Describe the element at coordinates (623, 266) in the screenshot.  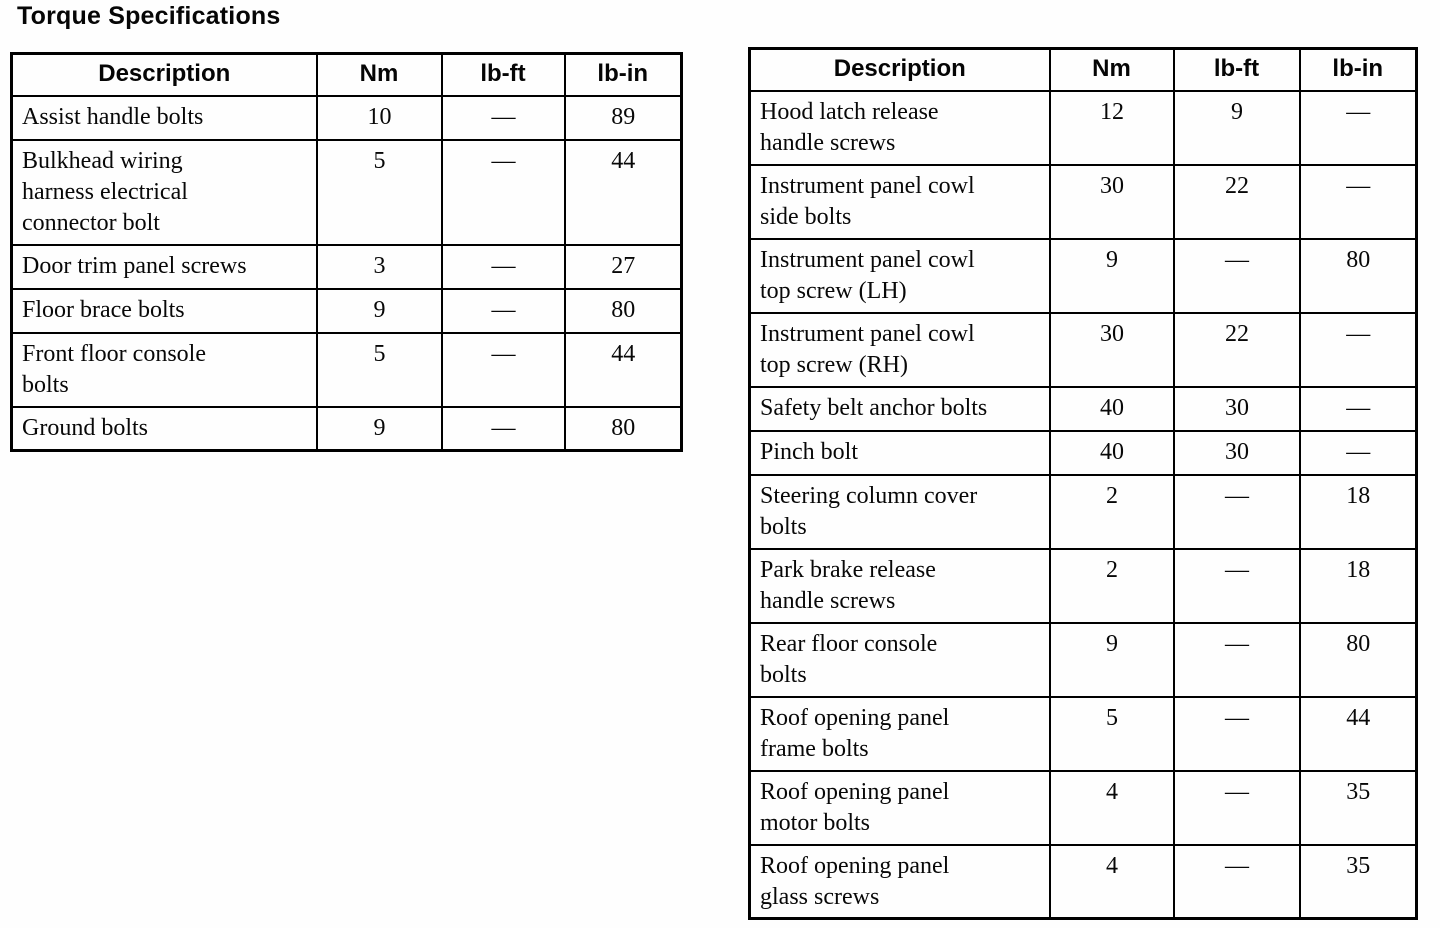
I see `lb-in-cell: 27` at that location.